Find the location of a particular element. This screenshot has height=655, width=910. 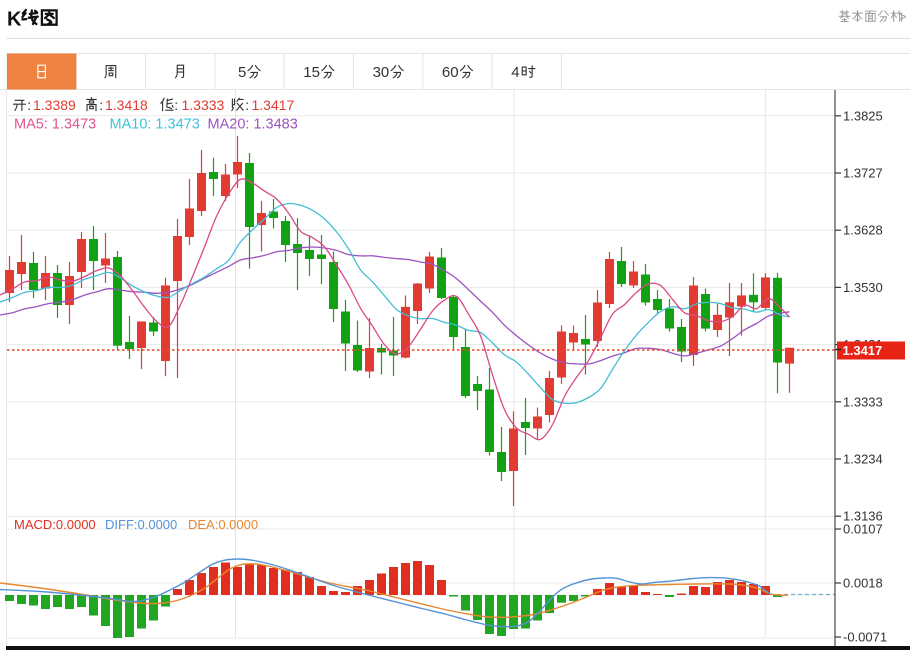

svg-text: DEA:0.0000 is located at coordinates (223, 524).